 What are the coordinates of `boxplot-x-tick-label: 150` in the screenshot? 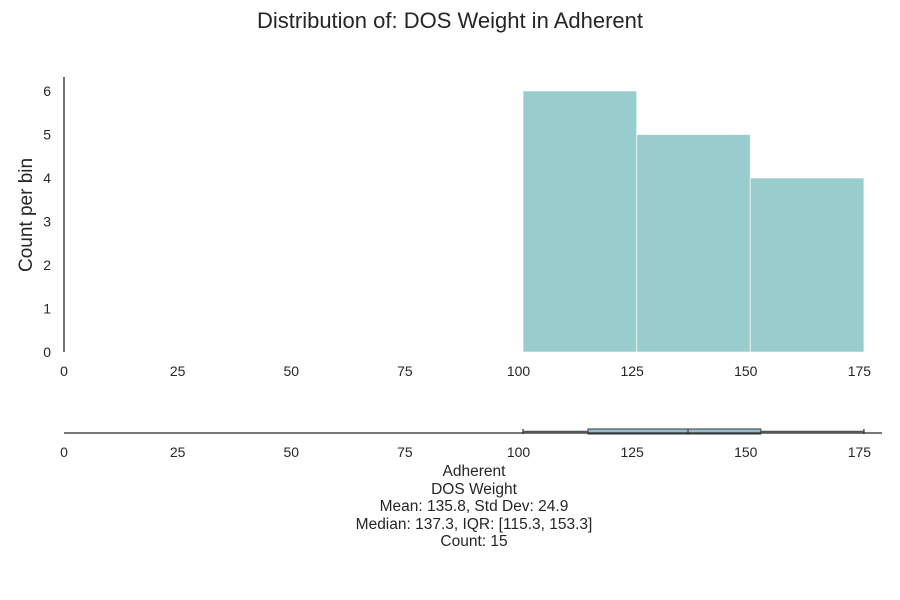 It's located at (746, 452).